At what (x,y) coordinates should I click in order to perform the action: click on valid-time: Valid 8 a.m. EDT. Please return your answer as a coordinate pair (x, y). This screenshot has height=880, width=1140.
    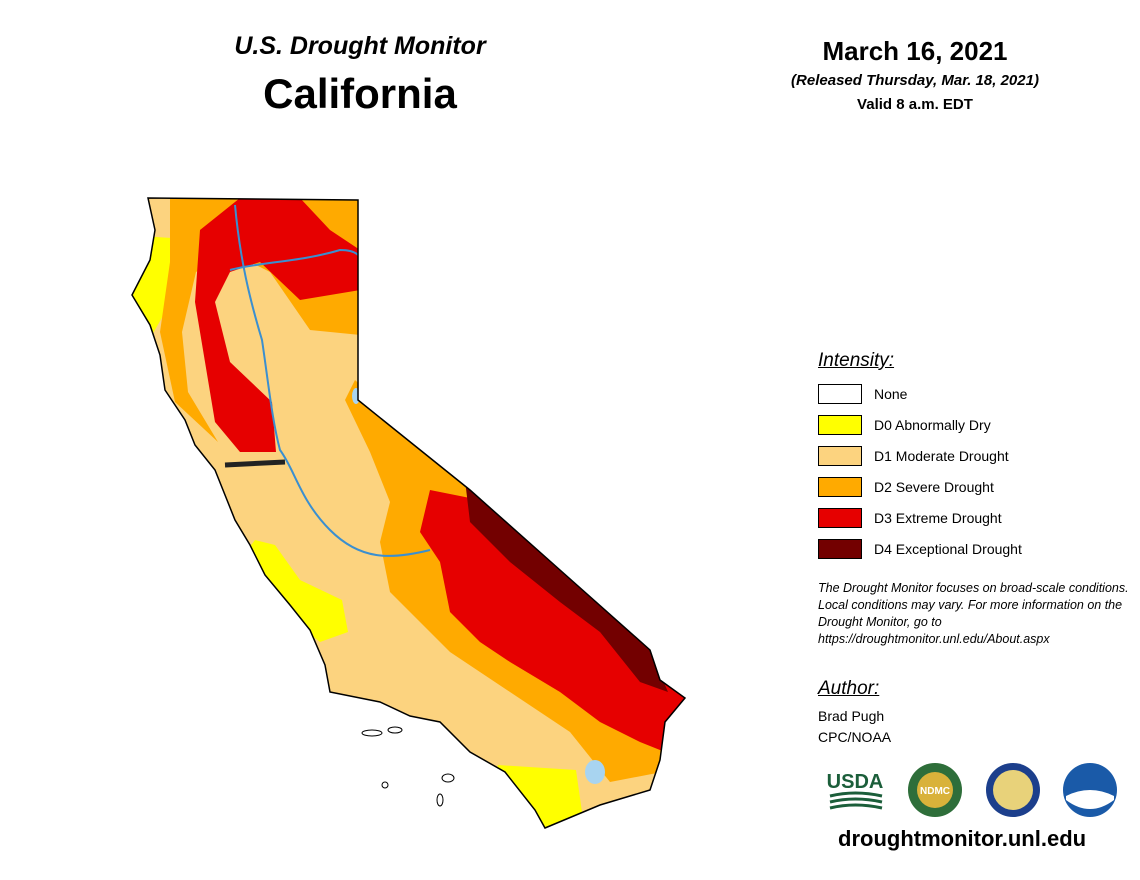
    Looking at the image, I should click on (915, 104).